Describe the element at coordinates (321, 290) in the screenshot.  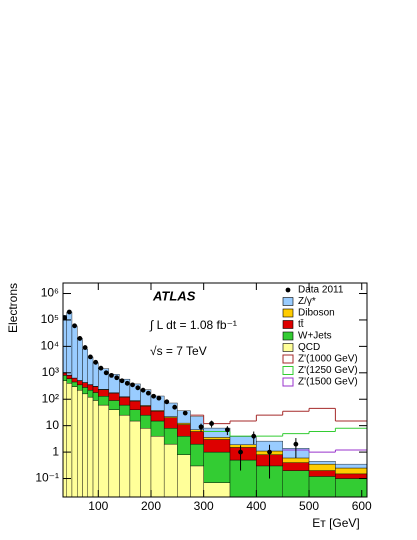
I see `legend-label: Data 2011` at that location.